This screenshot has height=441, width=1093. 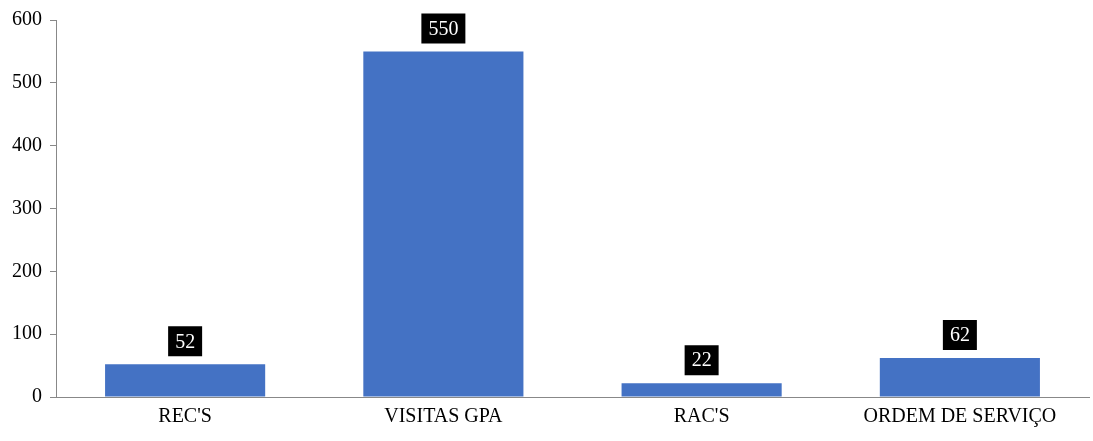 What do you see at coordinates (701, 359) in the screenshot?
I see `data-label: 22` at bounding box center [701, 359].